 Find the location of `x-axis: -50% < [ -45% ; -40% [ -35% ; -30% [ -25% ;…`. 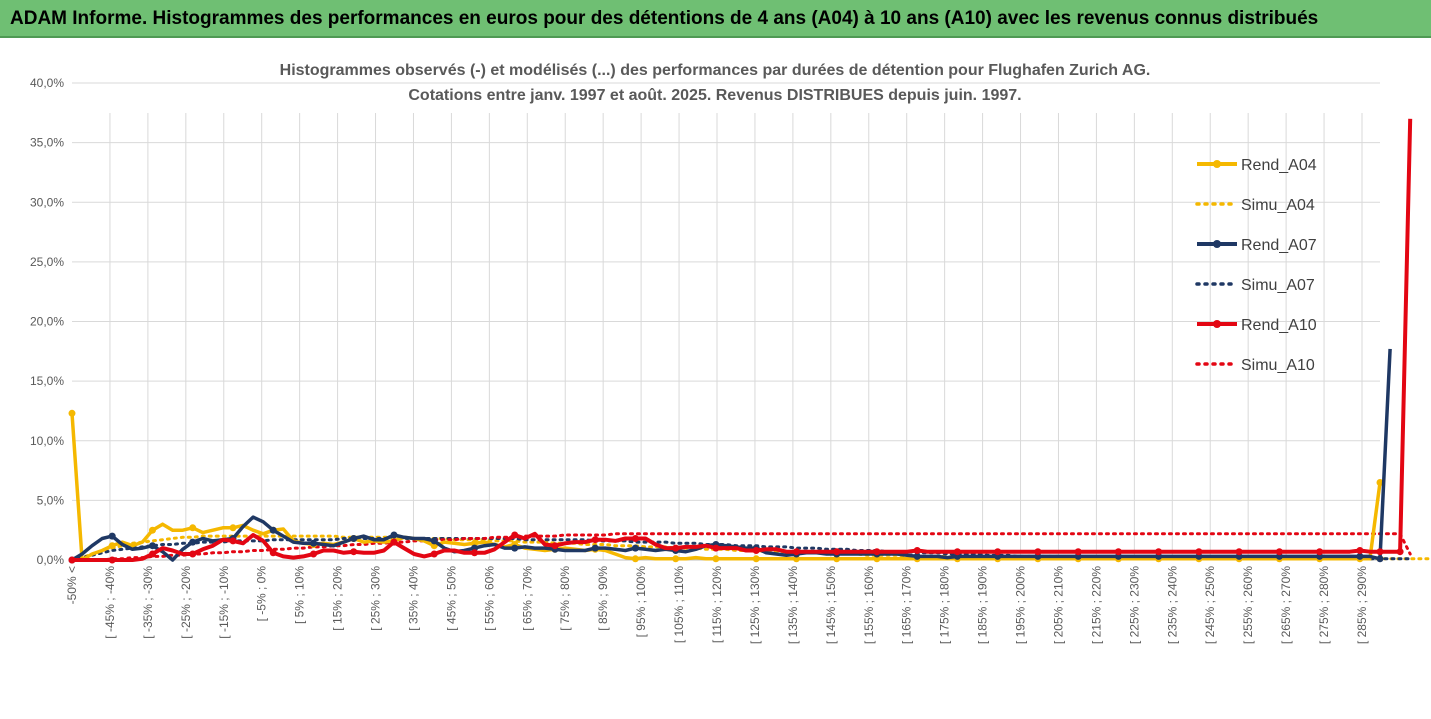

x-axis: -50% < [ -45% ; -40% [ -35% ; -30% [ -25% ;… is located at coordinates (722, 601).